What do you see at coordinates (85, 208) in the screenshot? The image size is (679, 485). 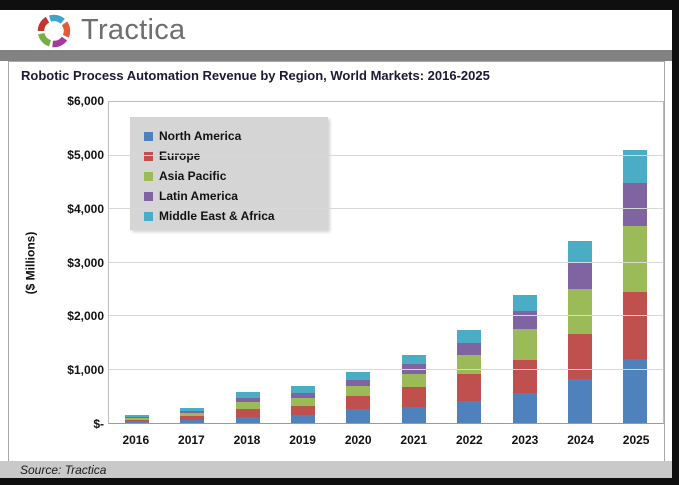 I see `y-tick-4000: $4,000` at bounding box center [85, 208].